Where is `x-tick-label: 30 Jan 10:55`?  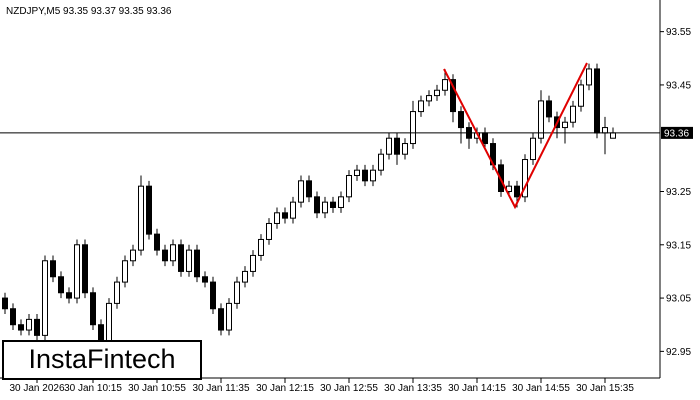 x-tick-label: 30 Jan 10:55 is located at coordinates (157, 388).